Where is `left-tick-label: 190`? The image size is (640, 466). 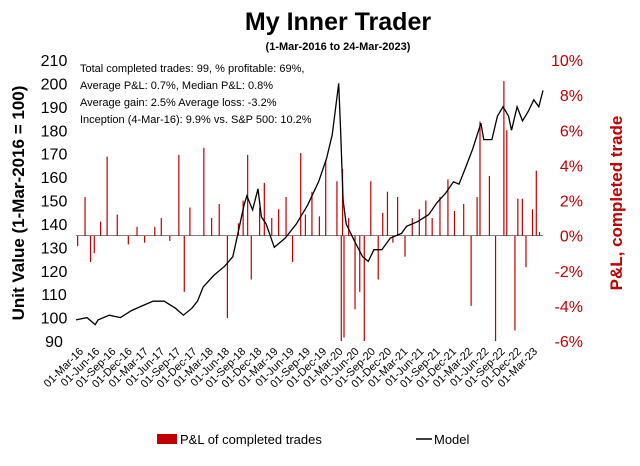 left-tick-label: 190 is located at coordinates (54, 108).